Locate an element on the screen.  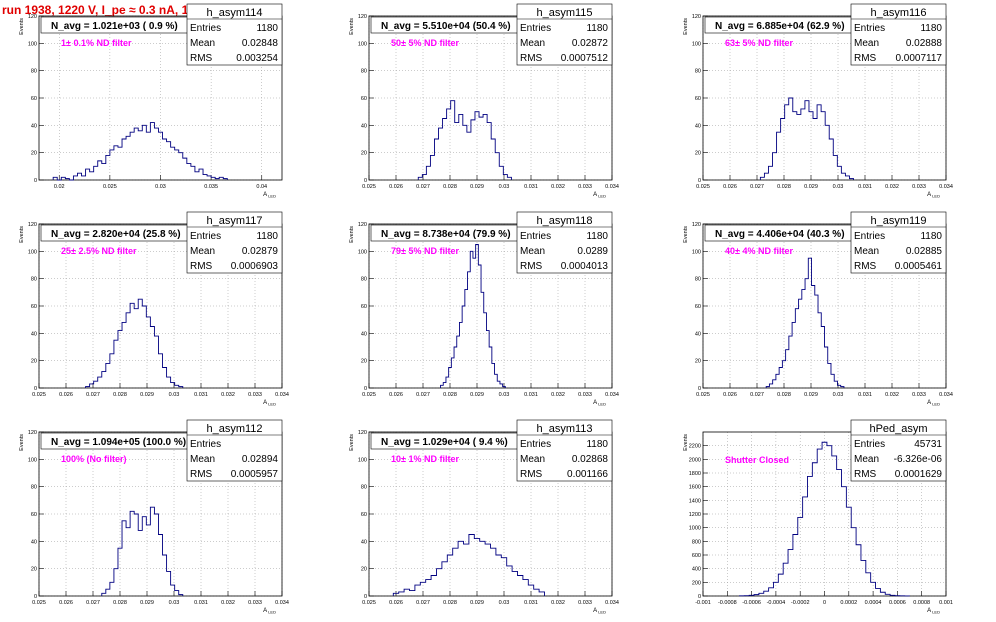
navg-label: N_avg = 1.094e+05 (100.0 %) is located at coordinates (118, 442).